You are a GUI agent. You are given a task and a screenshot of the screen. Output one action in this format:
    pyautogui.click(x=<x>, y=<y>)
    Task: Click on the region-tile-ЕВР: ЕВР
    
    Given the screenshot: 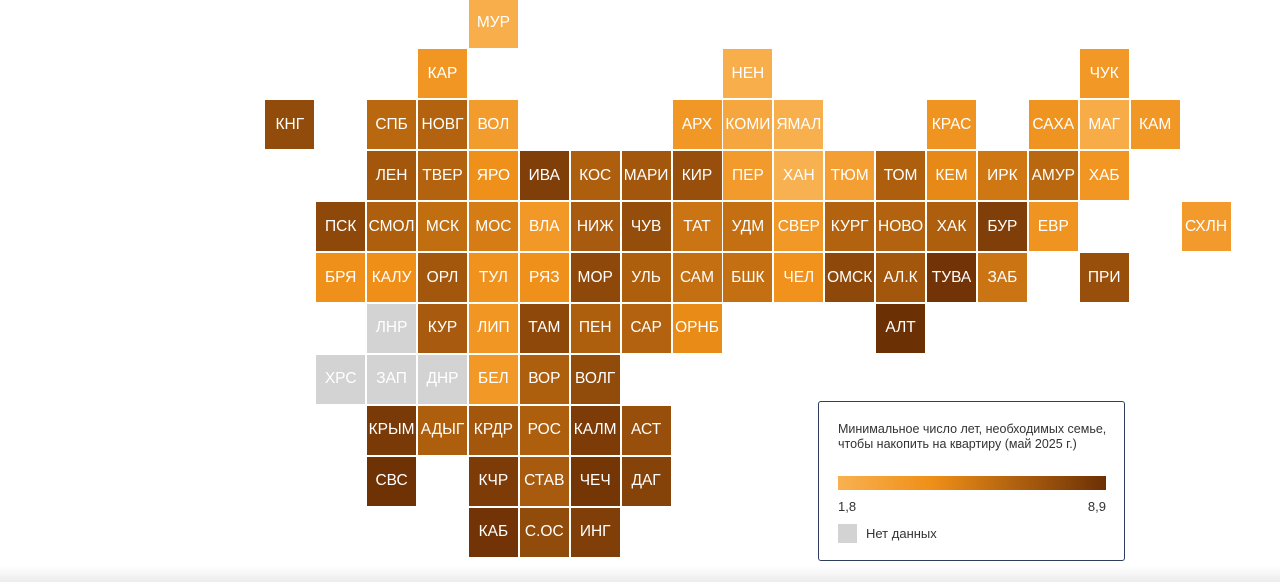 What is the action you would take?
    pyautogui.click(x=1053, y=227)
    